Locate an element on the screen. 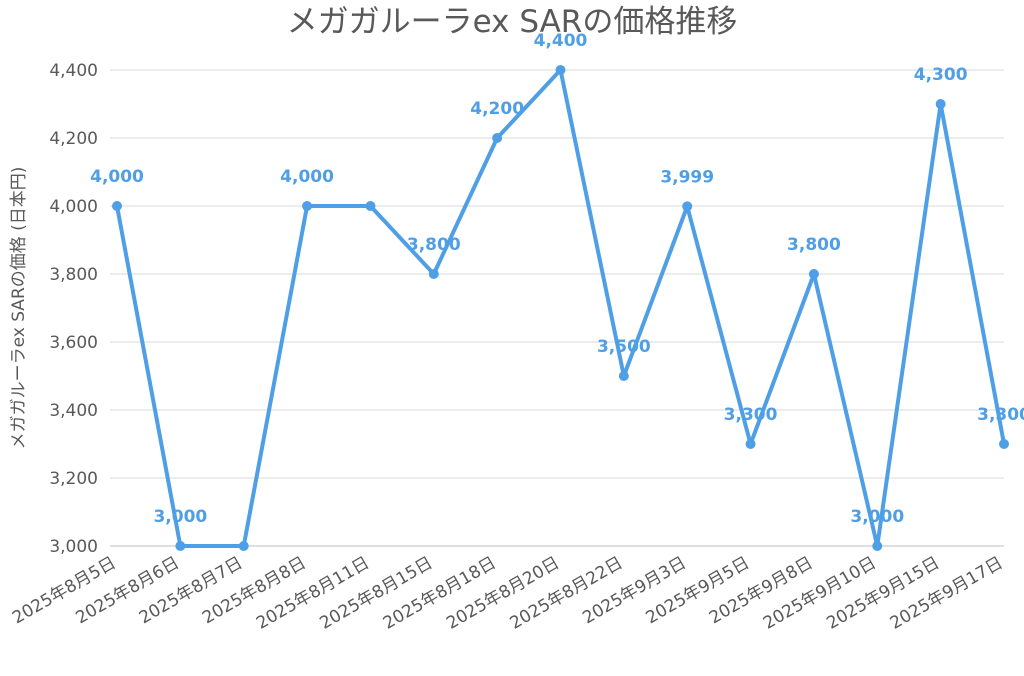  y-tick-label: 4,400 is located at coordinates (73, 71).